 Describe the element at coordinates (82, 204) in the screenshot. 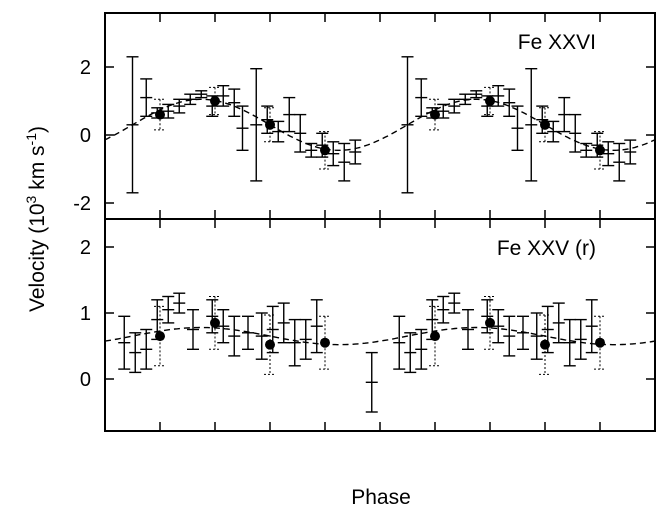

I see `y-tick-label: -2` at that location.